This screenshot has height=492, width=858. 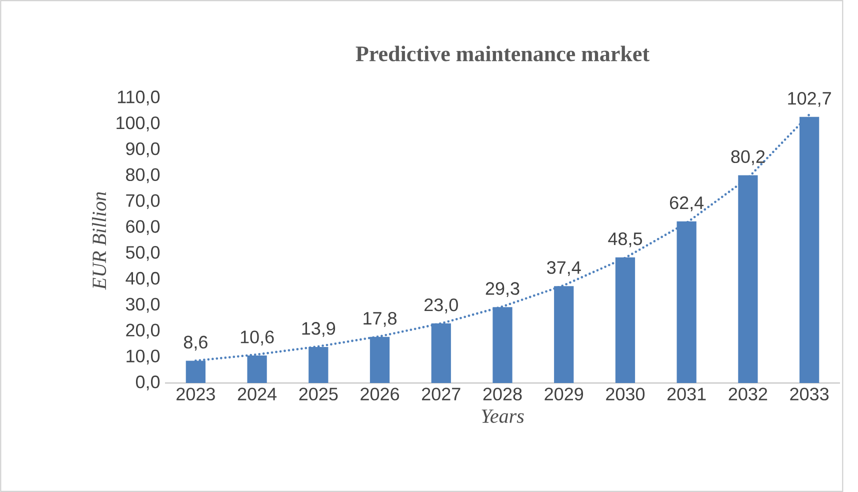 I want to click on x-tick-label: 2031, so click(x=686, y=394).